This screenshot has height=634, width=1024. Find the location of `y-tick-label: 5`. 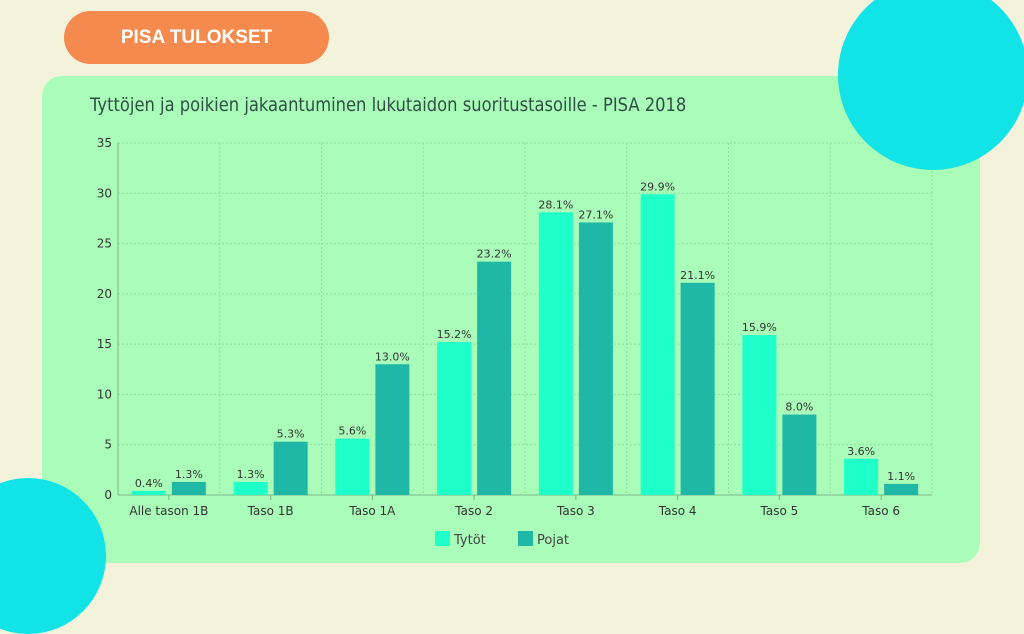

y-tick-label: 5 is located at coordinates (108, 445).